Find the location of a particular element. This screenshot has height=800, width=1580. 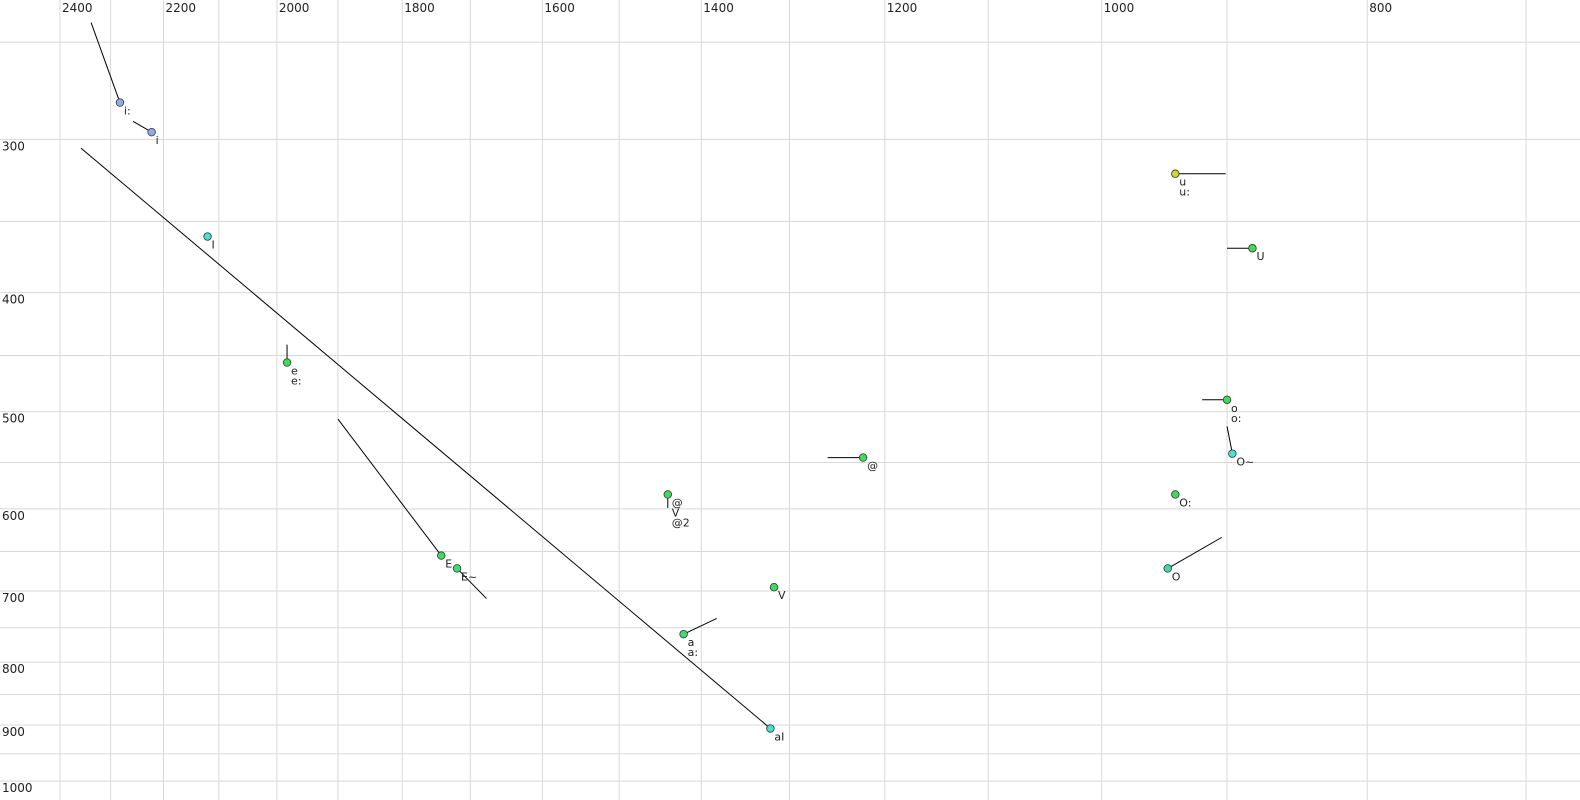

y-tick-label: 700 is located at coordinates (13, 598).